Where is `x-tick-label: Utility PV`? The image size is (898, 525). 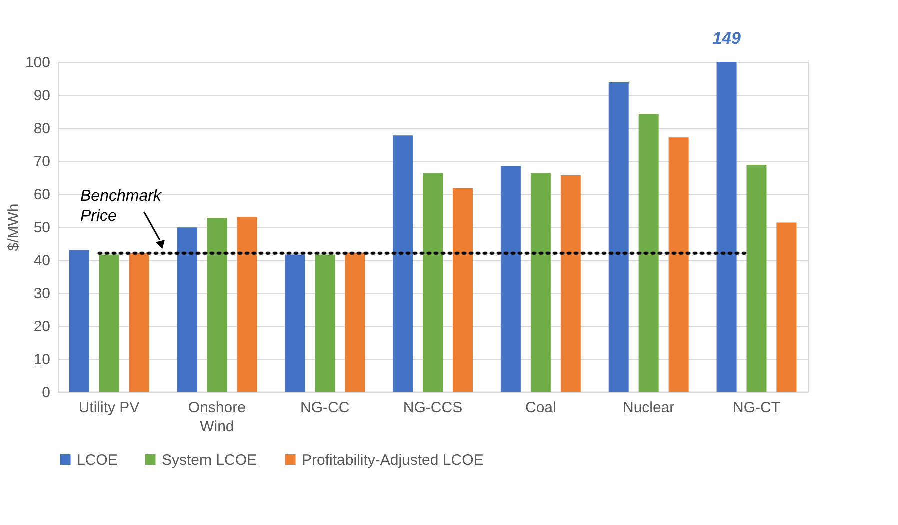 x-tick-label: Utility PV is located at coordinates (109, 408).